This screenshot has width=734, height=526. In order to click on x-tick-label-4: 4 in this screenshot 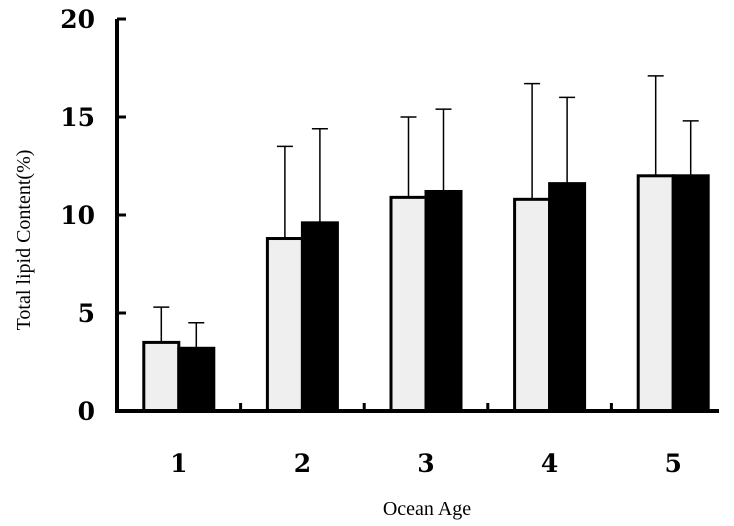, I will do `click(549, 463)`.